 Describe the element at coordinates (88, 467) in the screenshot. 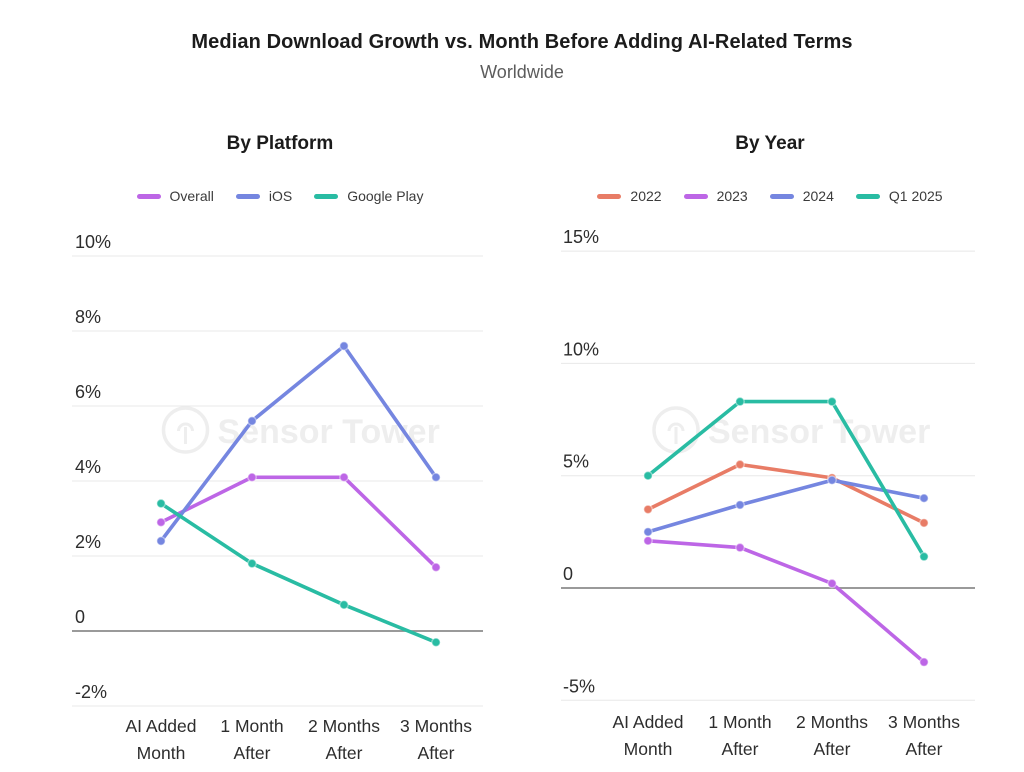

I see `y-tick-label: 4%` at that location.